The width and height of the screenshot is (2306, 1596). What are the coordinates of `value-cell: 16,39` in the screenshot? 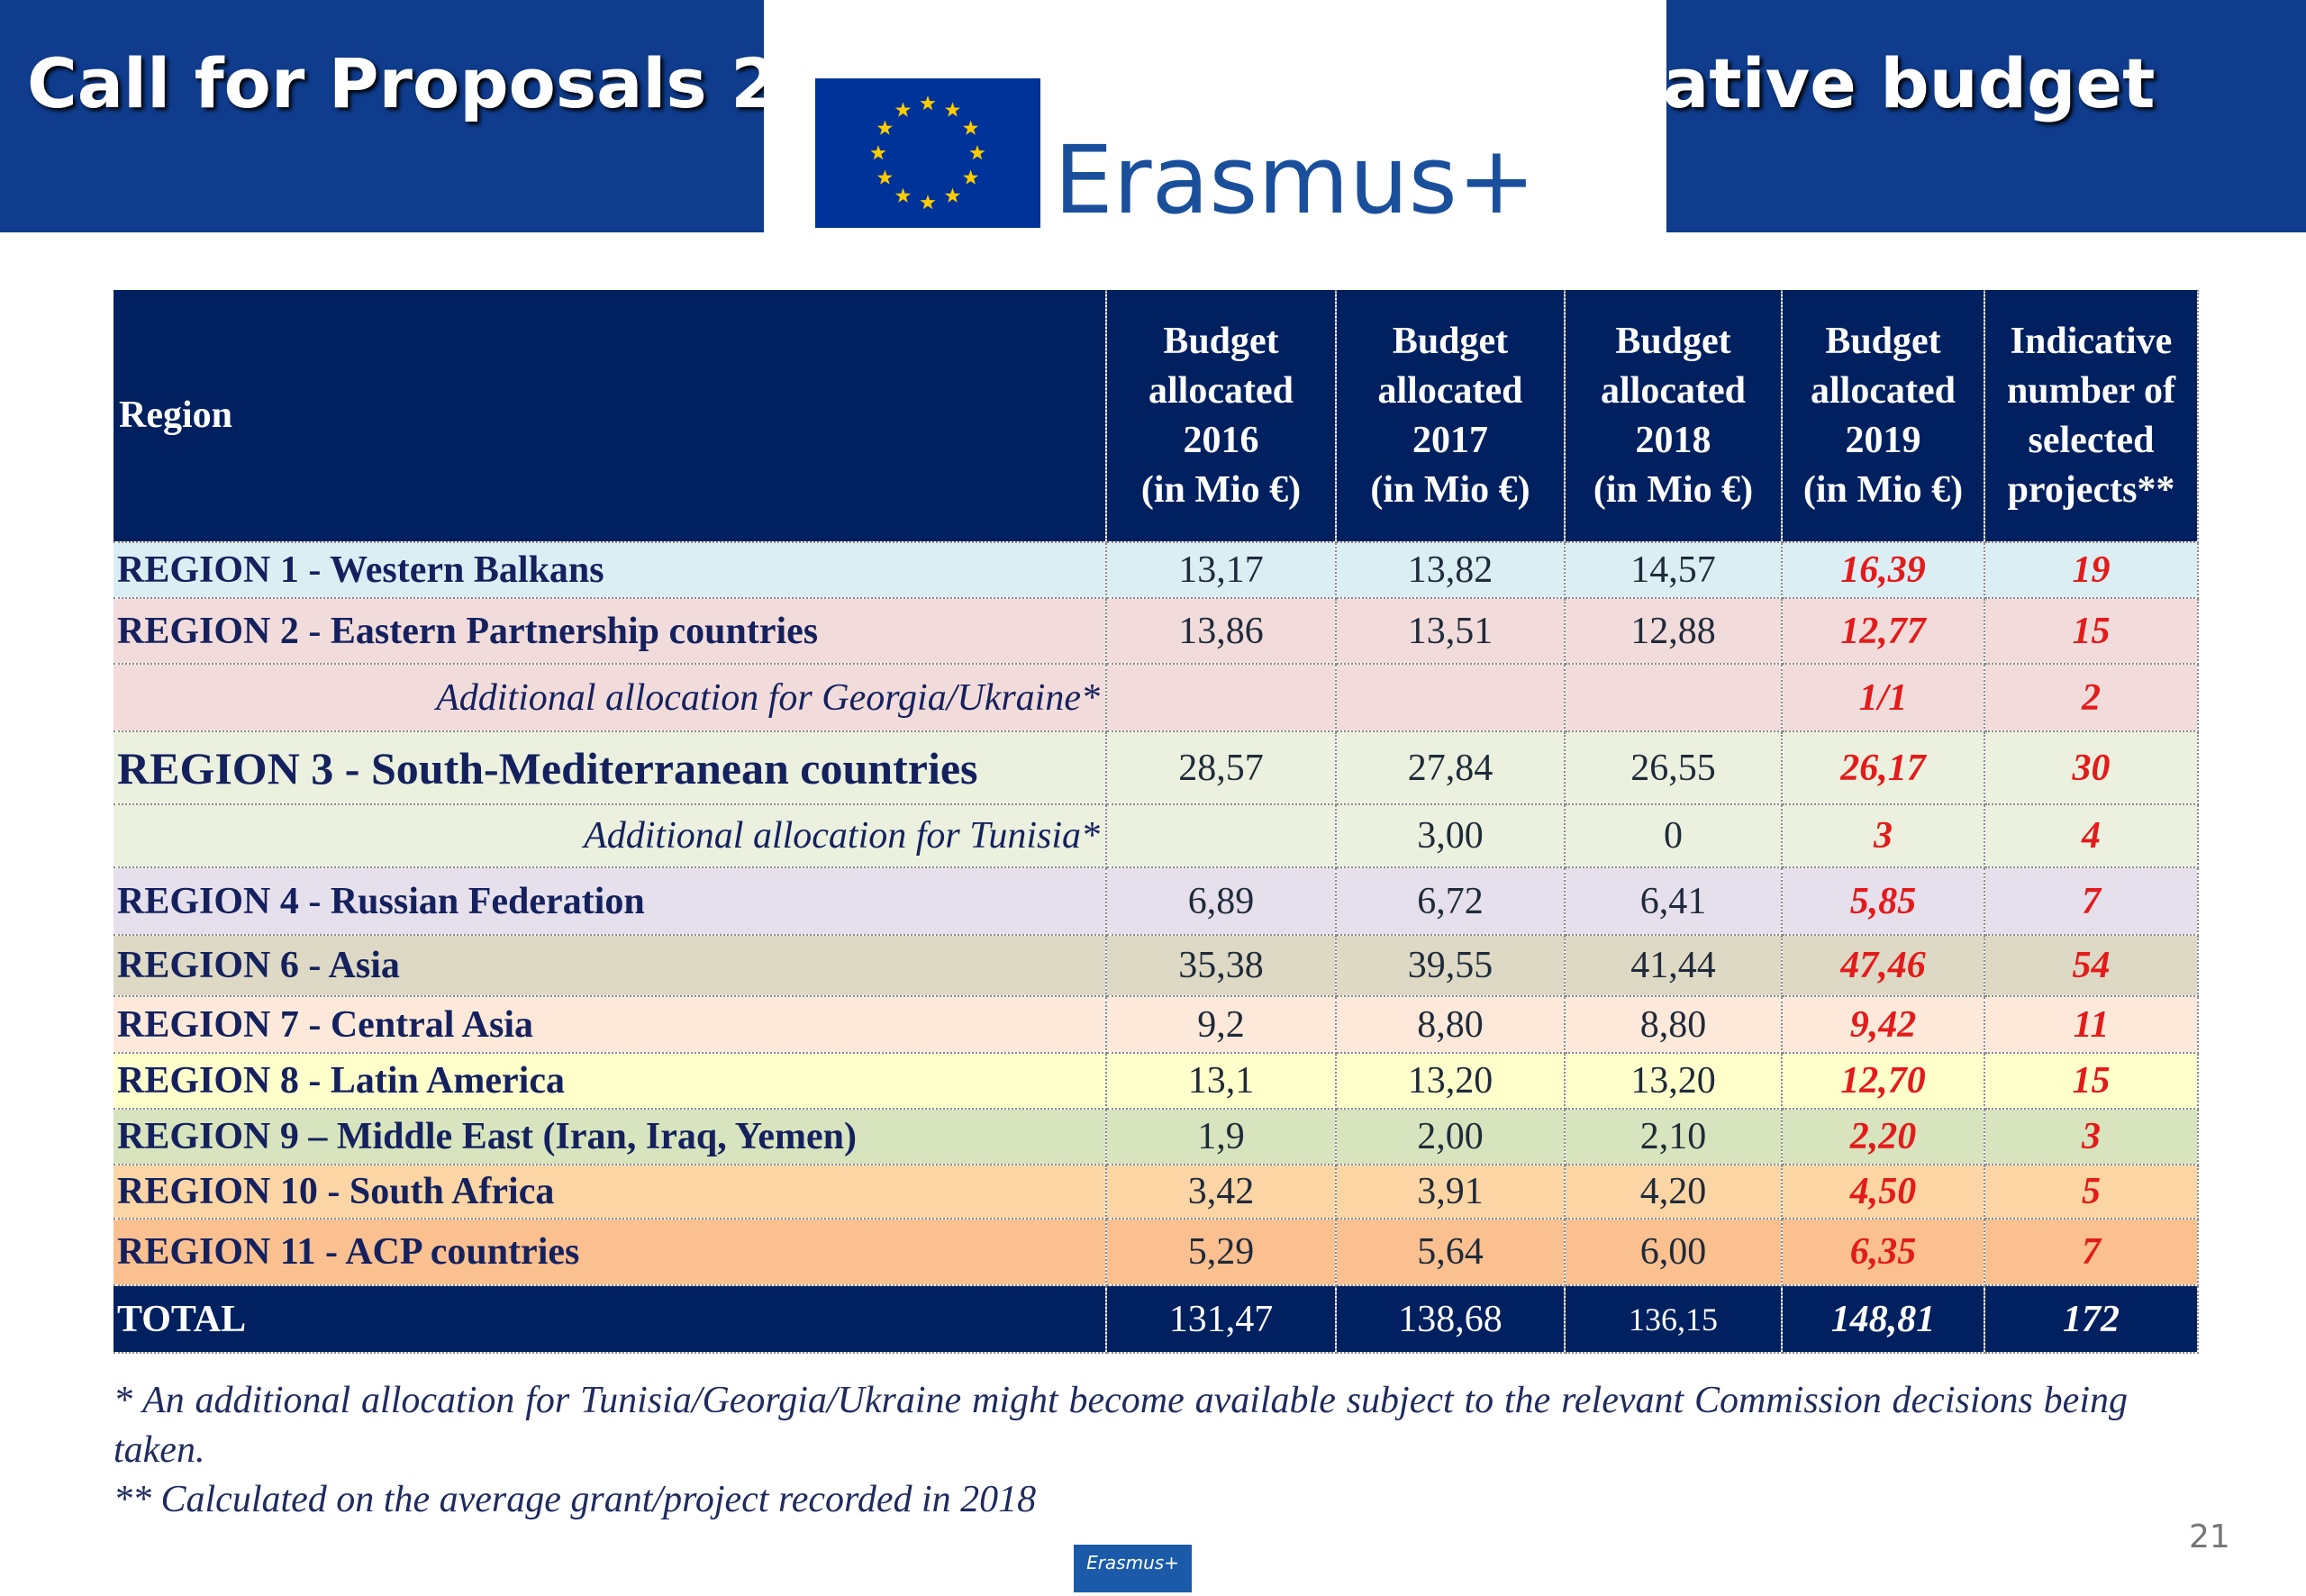 It's located at (1883, 570).